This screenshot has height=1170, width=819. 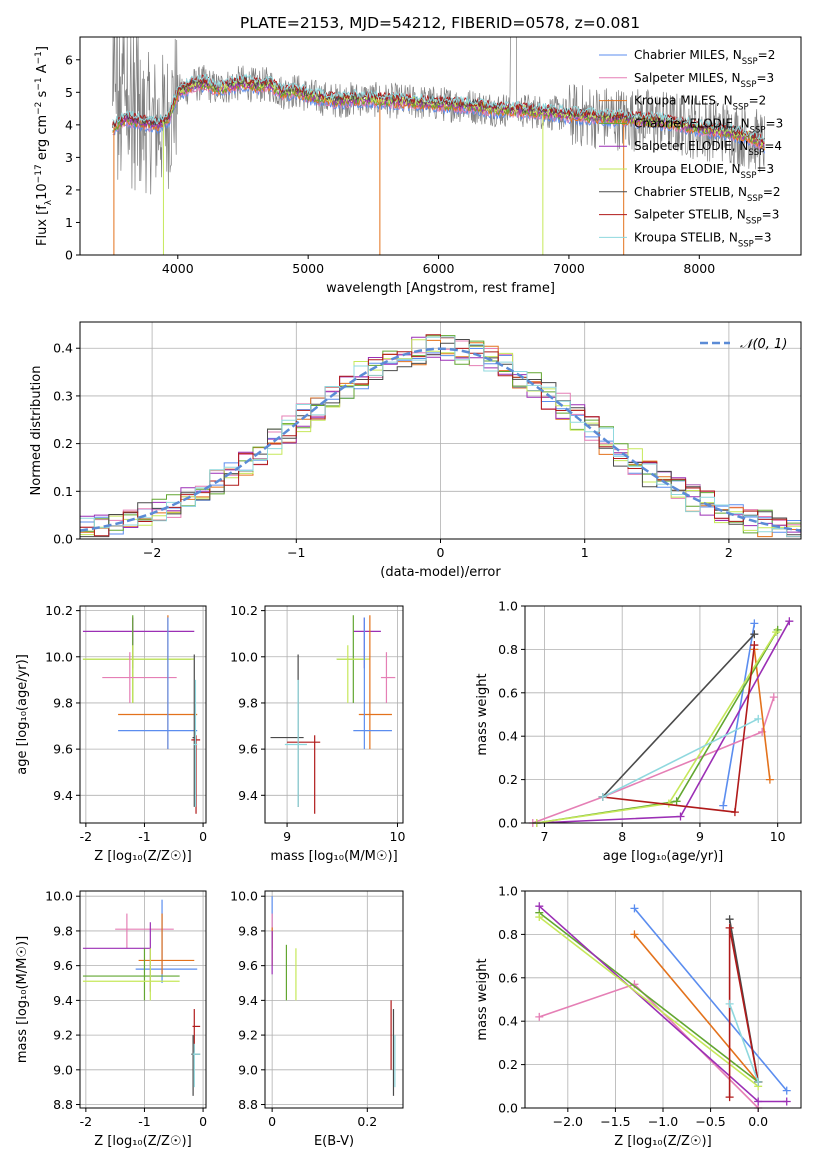 I want to click on y-tick-label: 1.0, so click(x=508, y=606).